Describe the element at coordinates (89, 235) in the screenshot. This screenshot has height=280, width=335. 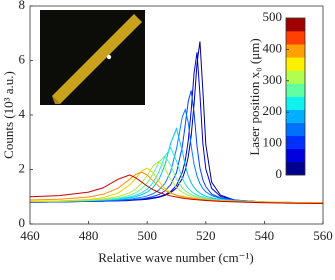
I see `x-tick-label: 480` at that location.